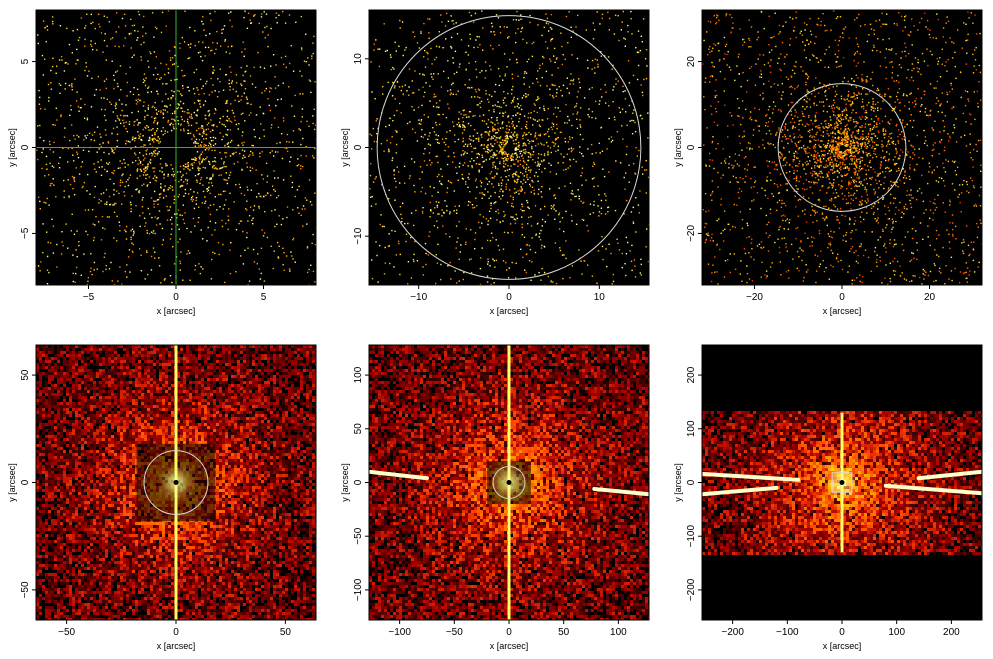  I want to click on y-tick-label: −5, so click(25, 233).